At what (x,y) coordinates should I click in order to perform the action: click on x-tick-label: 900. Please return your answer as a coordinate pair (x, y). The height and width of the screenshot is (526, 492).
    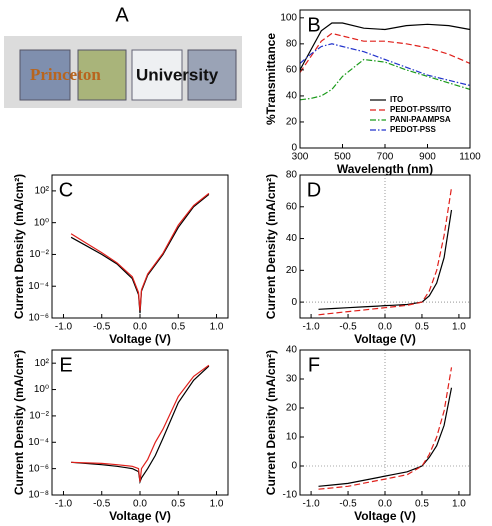
    Looking at the image, I should click on (427, 157).